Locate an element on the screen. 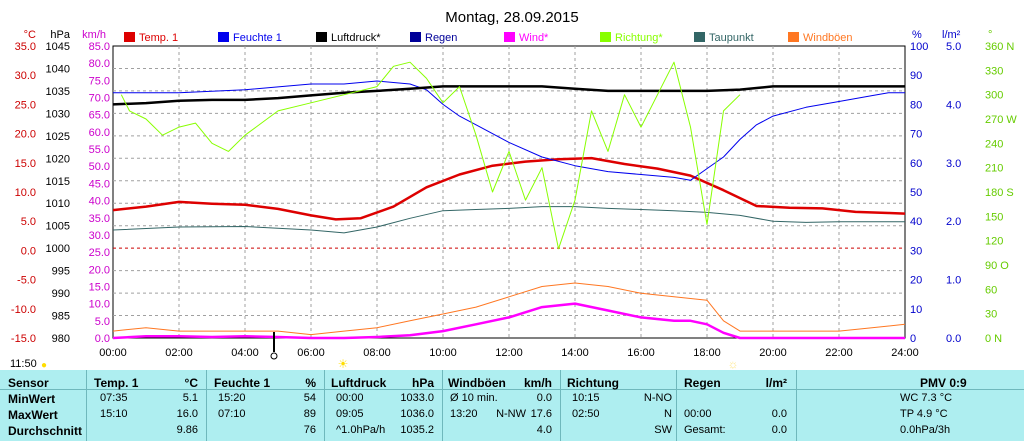 This screenshot has height=441, width=1024. wind-axis-tick-label: 5.0 is located at coordinates (102, 322).